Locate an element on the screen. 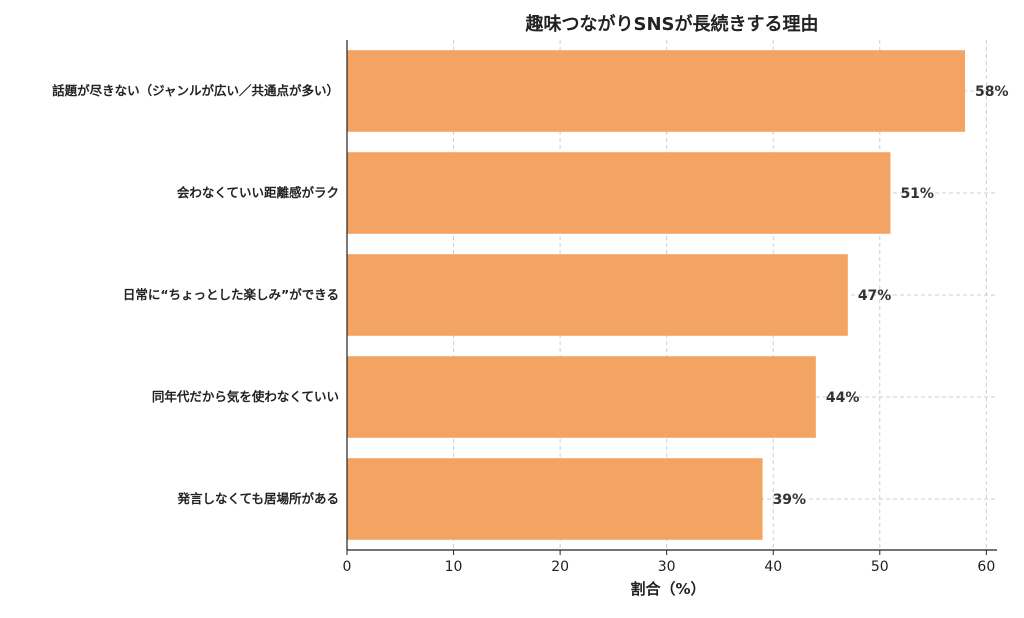  x-tick-label: 10 is located at coordinates (454, 567).